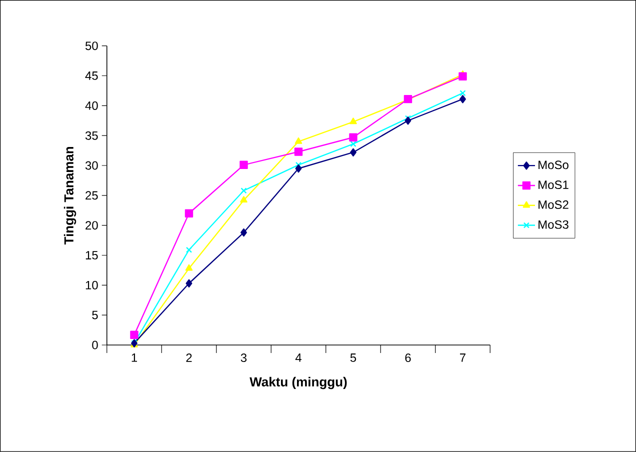  Describe the element at coordinates (553, 204) in the screenshot. I see `legend-label: MoS2` at that location.